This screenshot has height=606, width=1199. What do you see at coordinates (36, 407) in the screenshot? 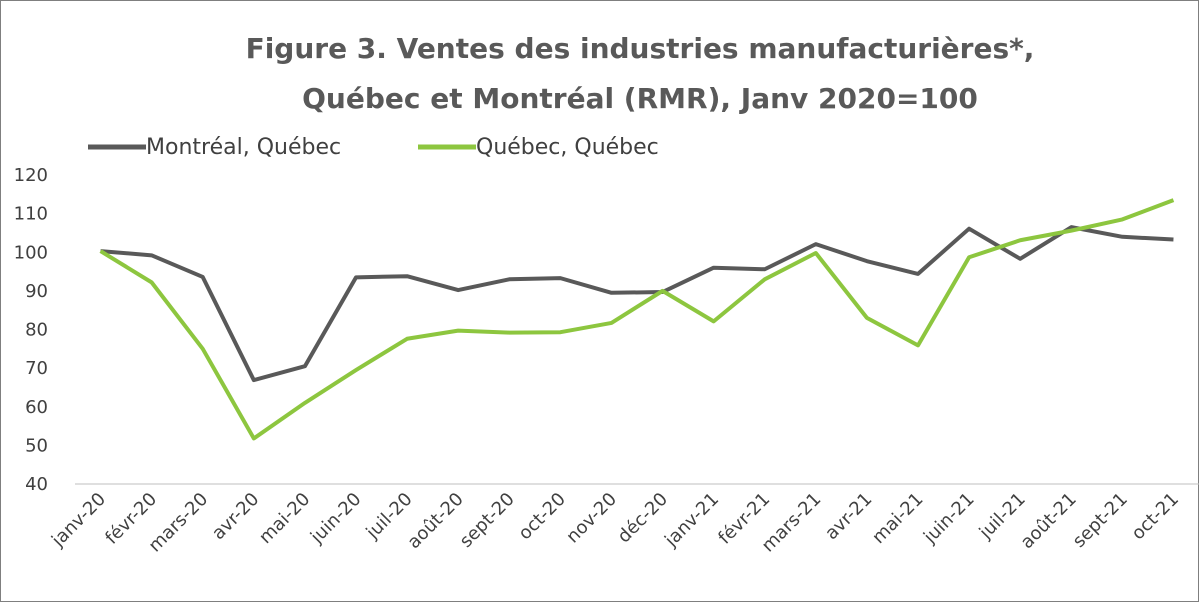
I see `y-tick-label: 60` at bounding box center [36, 407].